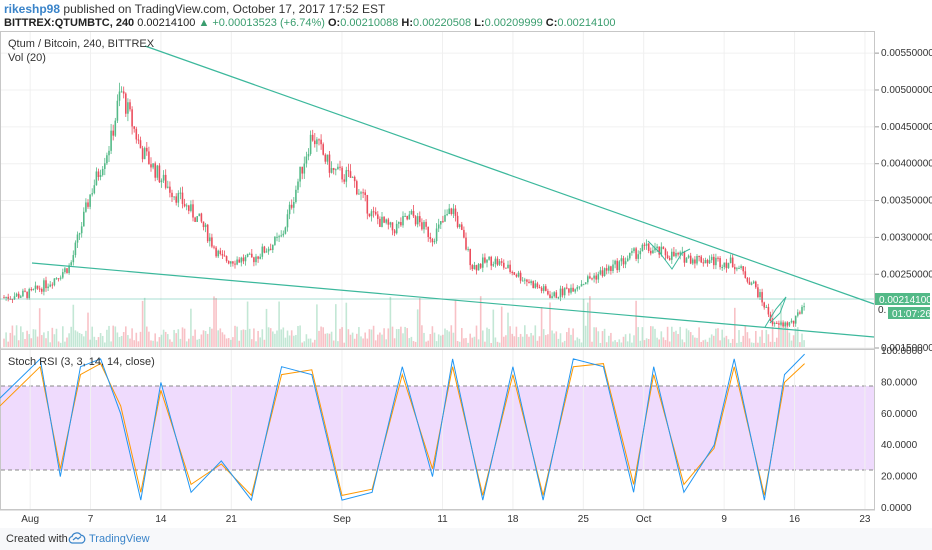 The height and width of the screenshot is (550, 932). I want to click on tradingview-brand: TradingView, so click(119, 539).